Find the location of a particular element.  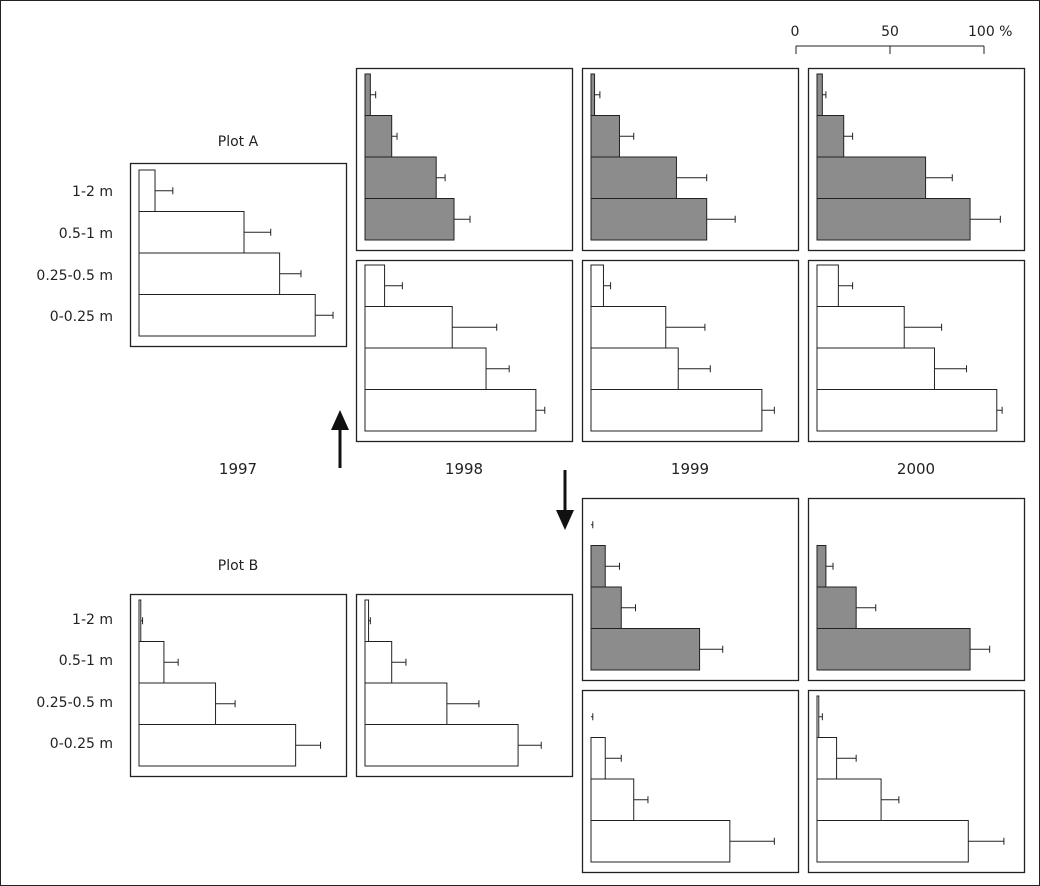

panel-plot-a-1998-white is located at coordinates (464, 351).